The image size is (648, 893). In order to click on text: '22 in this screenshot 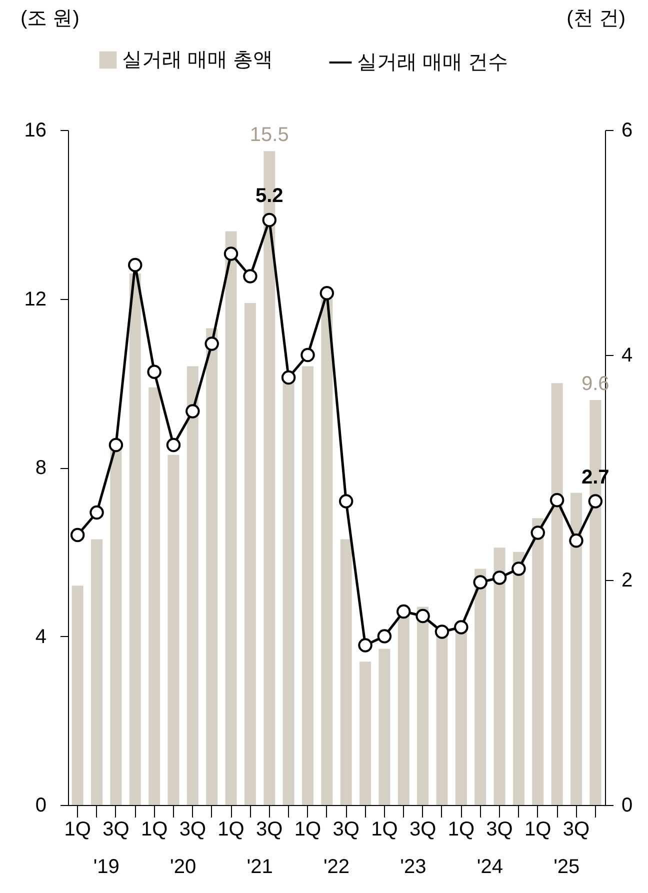, I will do `click(336, 867)`.